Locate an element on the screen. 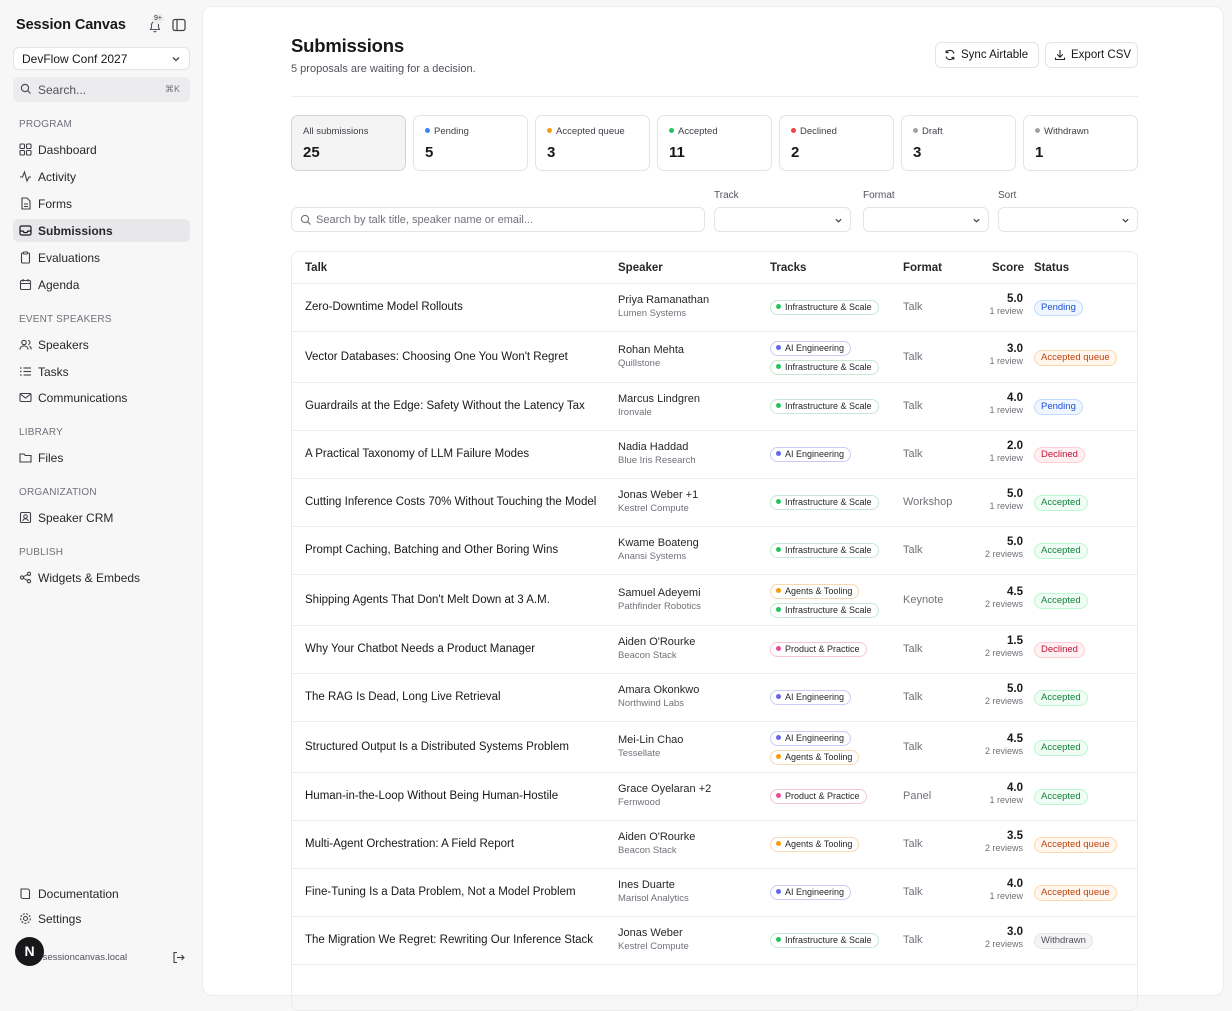 The height and width of the screenshot is (1011, 1232). format-filter-select is located at coordinates (926, 219).